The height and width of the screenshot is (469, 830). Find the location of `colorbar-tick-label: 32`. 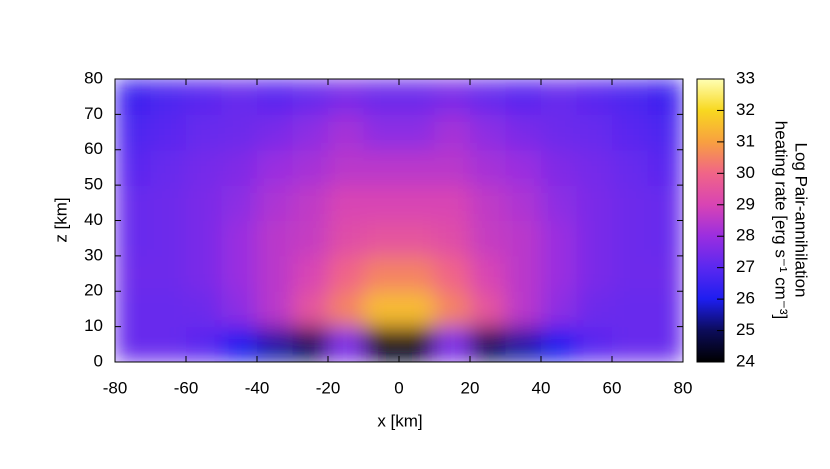

colorbar-tick-label: 32 is located at coordinates (745, 109).